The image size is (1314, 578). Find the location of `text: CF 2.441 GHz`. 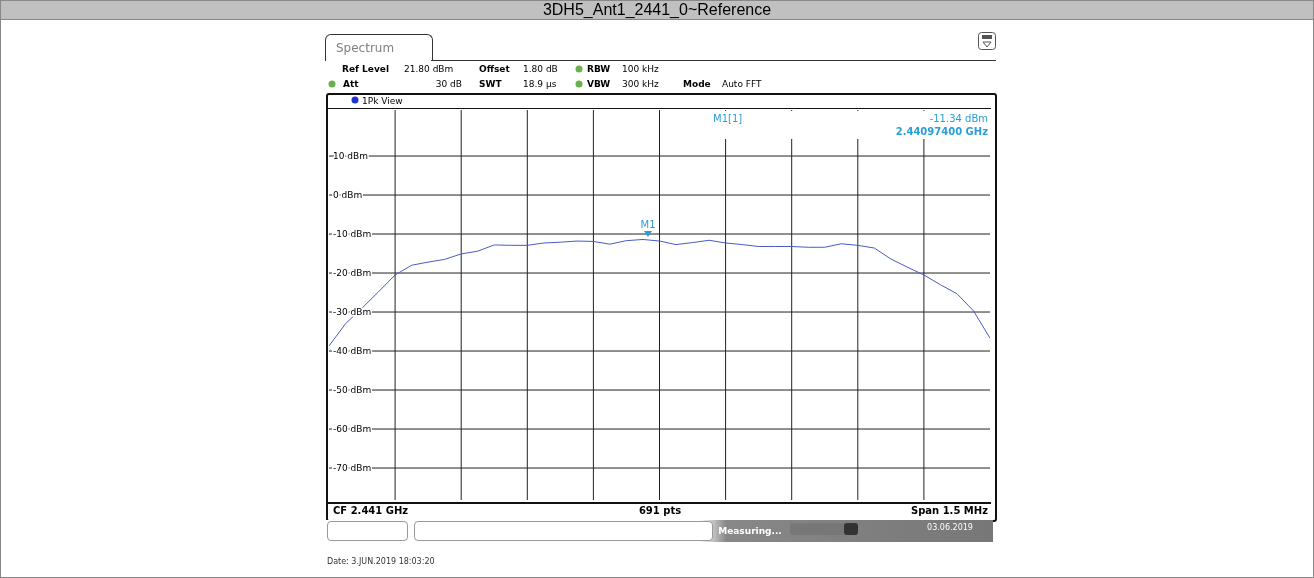

text: CF 2.441 GHz is located at coordinates (371, 510).